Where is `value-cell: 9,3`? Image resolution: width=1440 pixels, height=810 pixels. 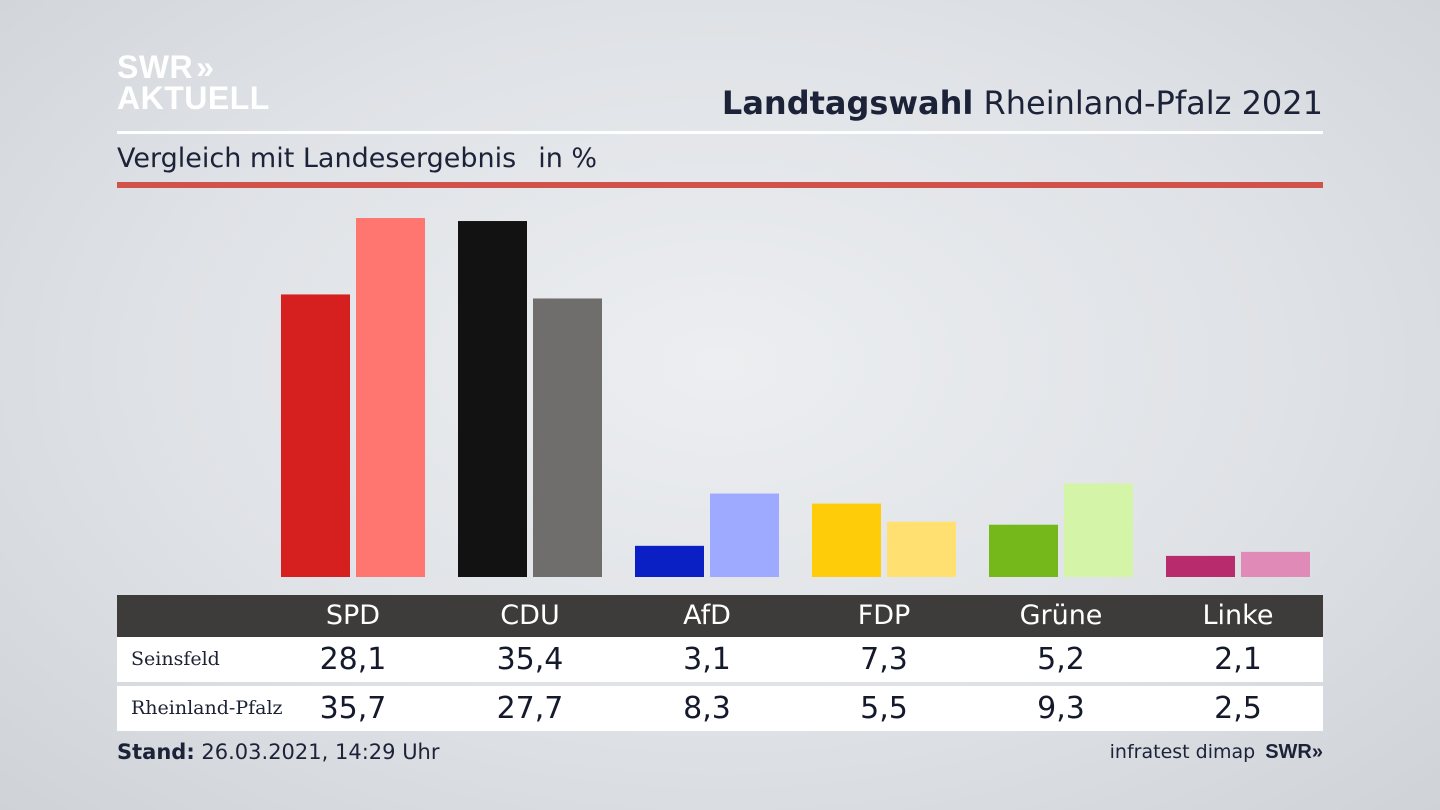
value-cell: 9,3 is located at coordinates (1061, 708).